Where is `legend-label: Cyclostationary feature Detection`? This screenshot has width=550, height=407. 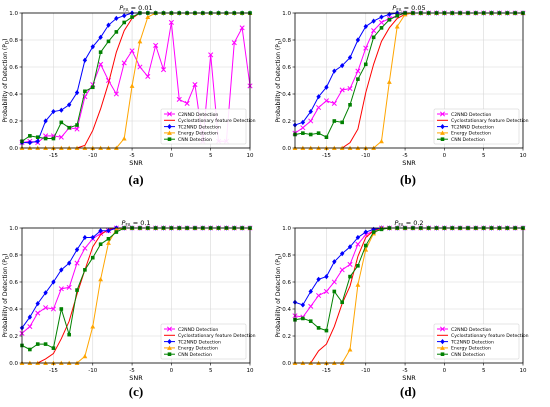 legend-label: Cyclostationary feature Detection is located at coordinates (490, 336).